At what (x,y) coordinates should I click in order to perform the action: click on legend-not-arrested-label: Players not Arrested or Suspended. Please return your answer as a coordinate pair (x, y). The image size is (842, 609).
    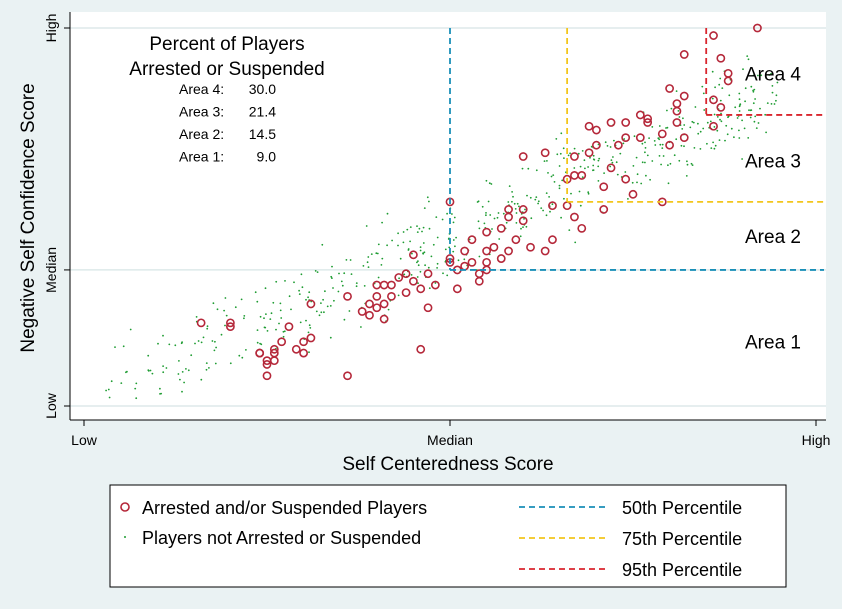
    Looking at the image, I should click on (281, 538).